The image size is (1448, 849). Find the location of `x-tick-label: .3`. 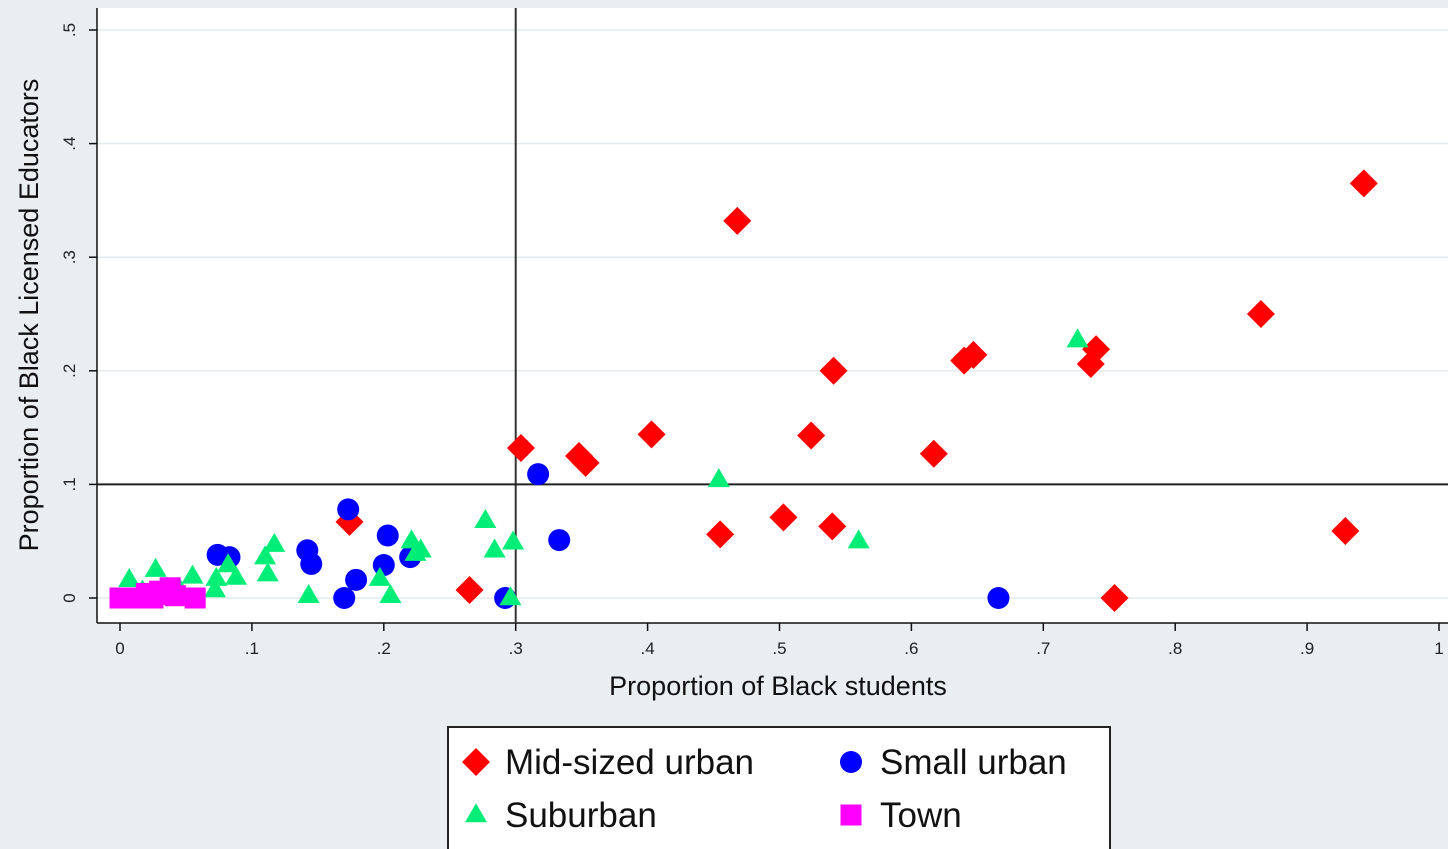

x-tick-label: .3 is located at coordinates (516, 648).